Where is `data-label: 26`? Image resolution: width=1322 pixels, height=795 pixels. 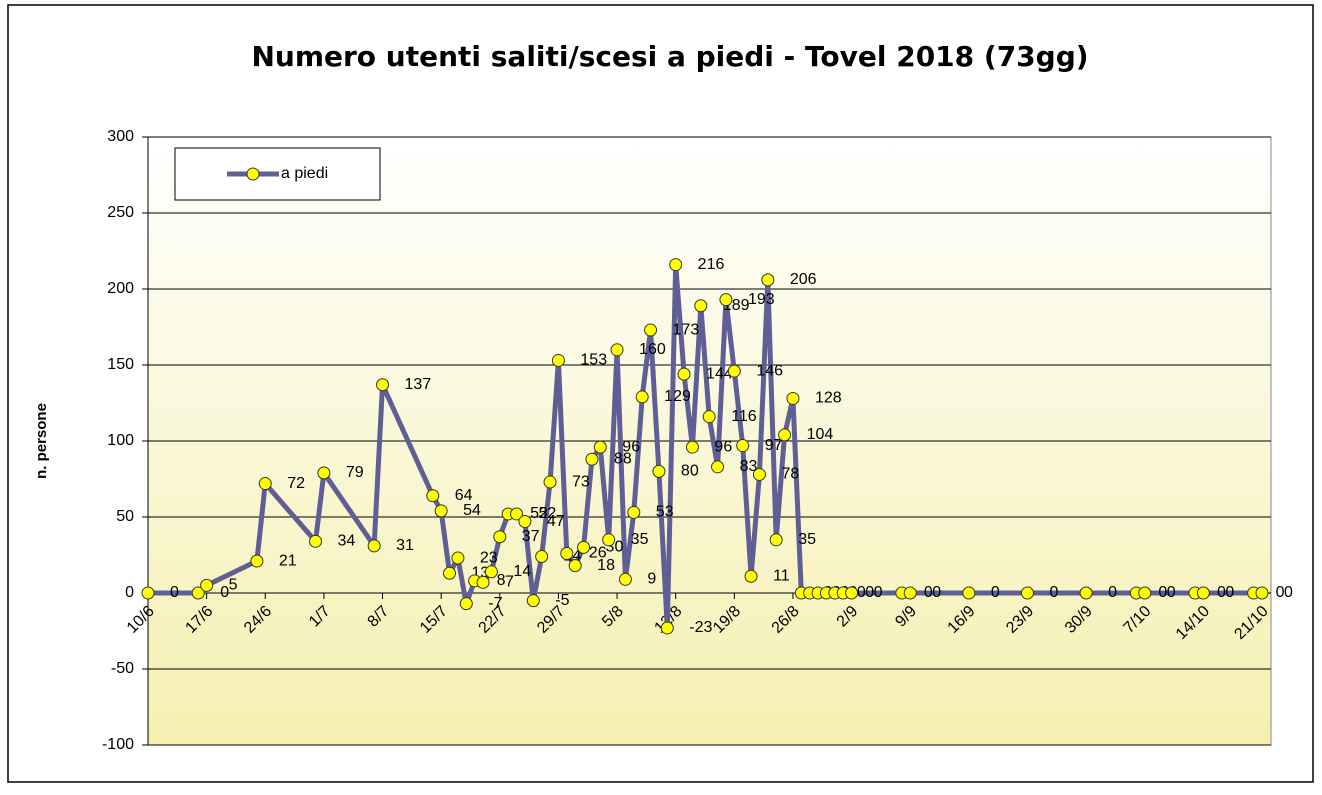 data-label: 26 is located at coordinates (598, 553).